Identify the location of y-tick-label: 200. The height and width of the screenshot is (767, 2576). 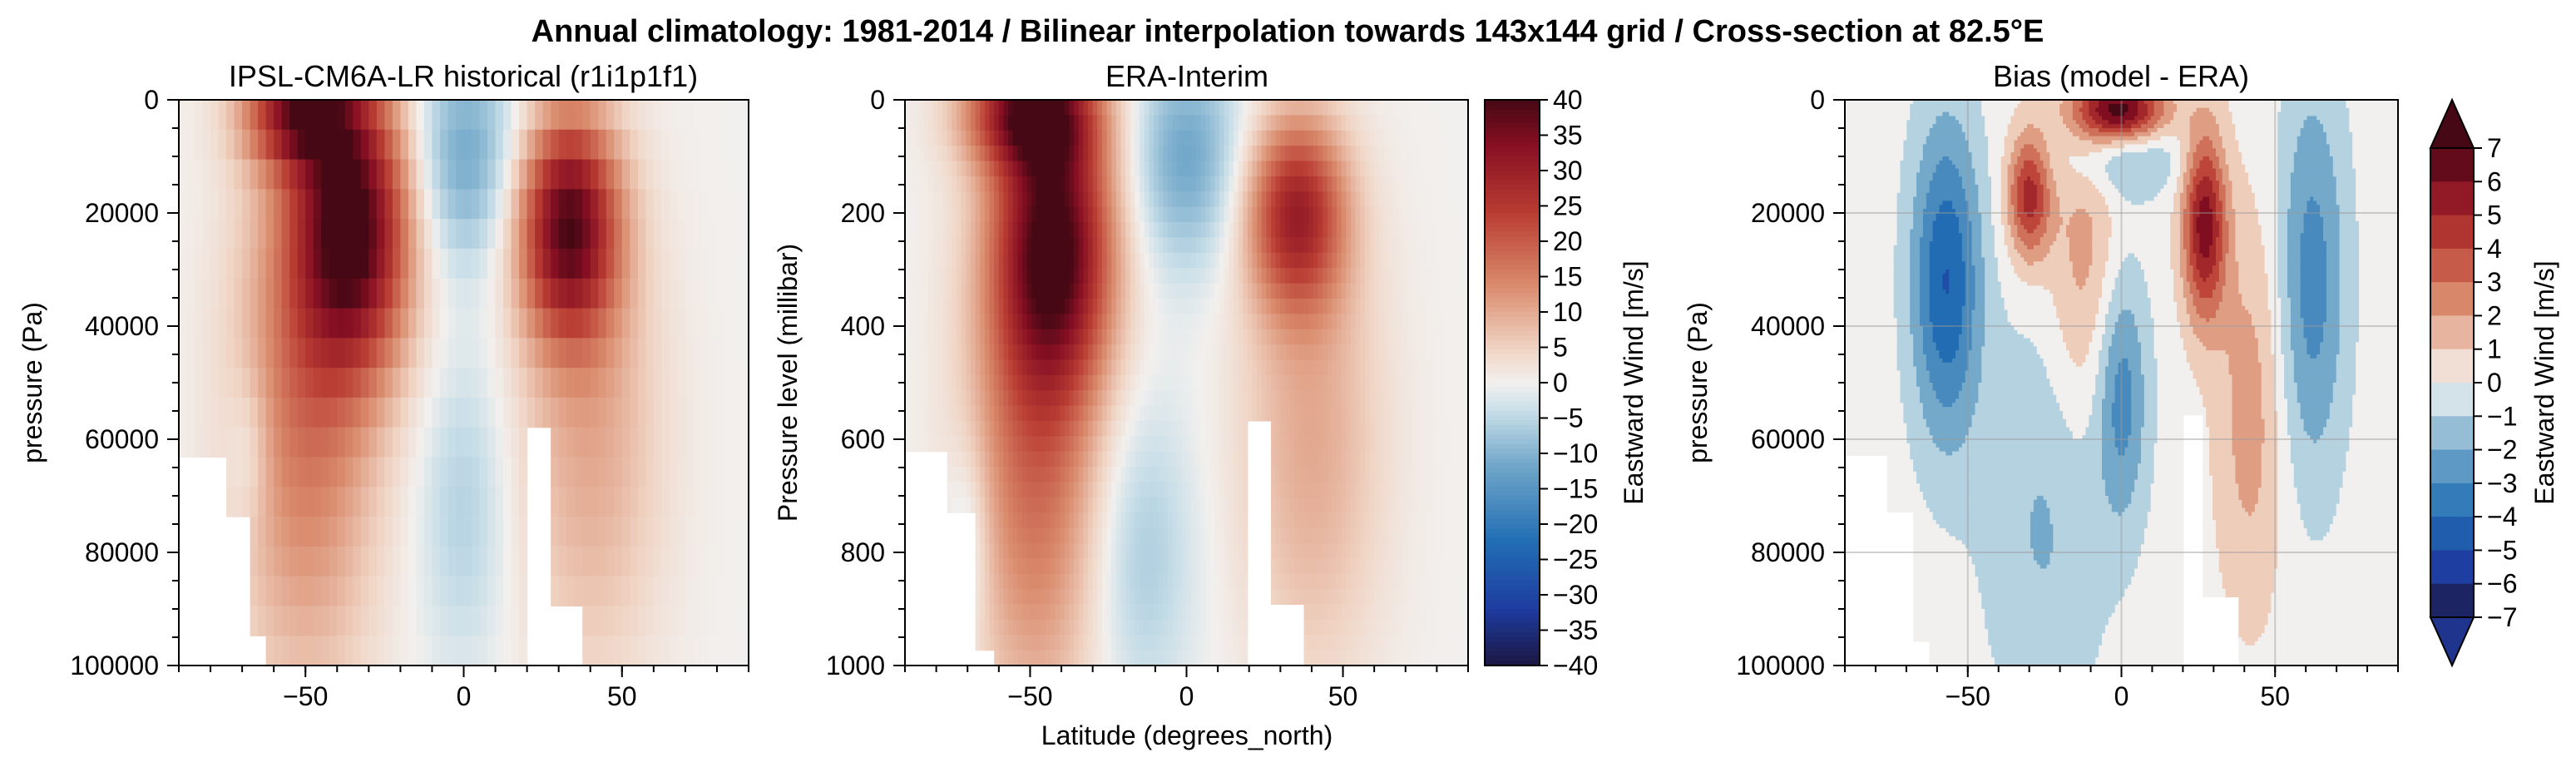
(863, 213).